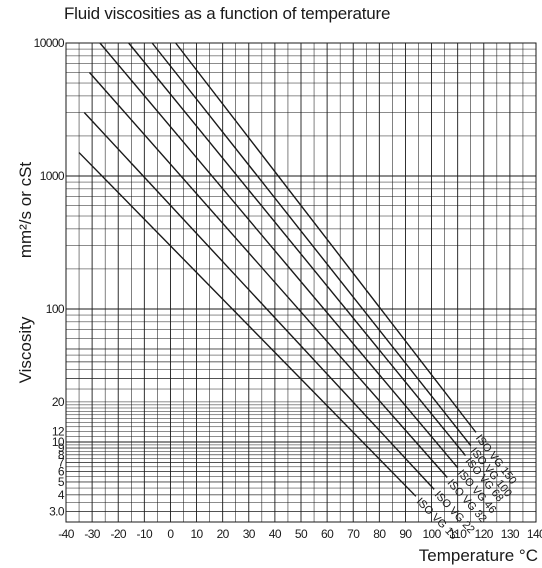 The width and height of the screenshot is (542, 568). Describe the element at coordinates (61, 471) in the screenshot. I see `y-tick-label: 6` at that location.